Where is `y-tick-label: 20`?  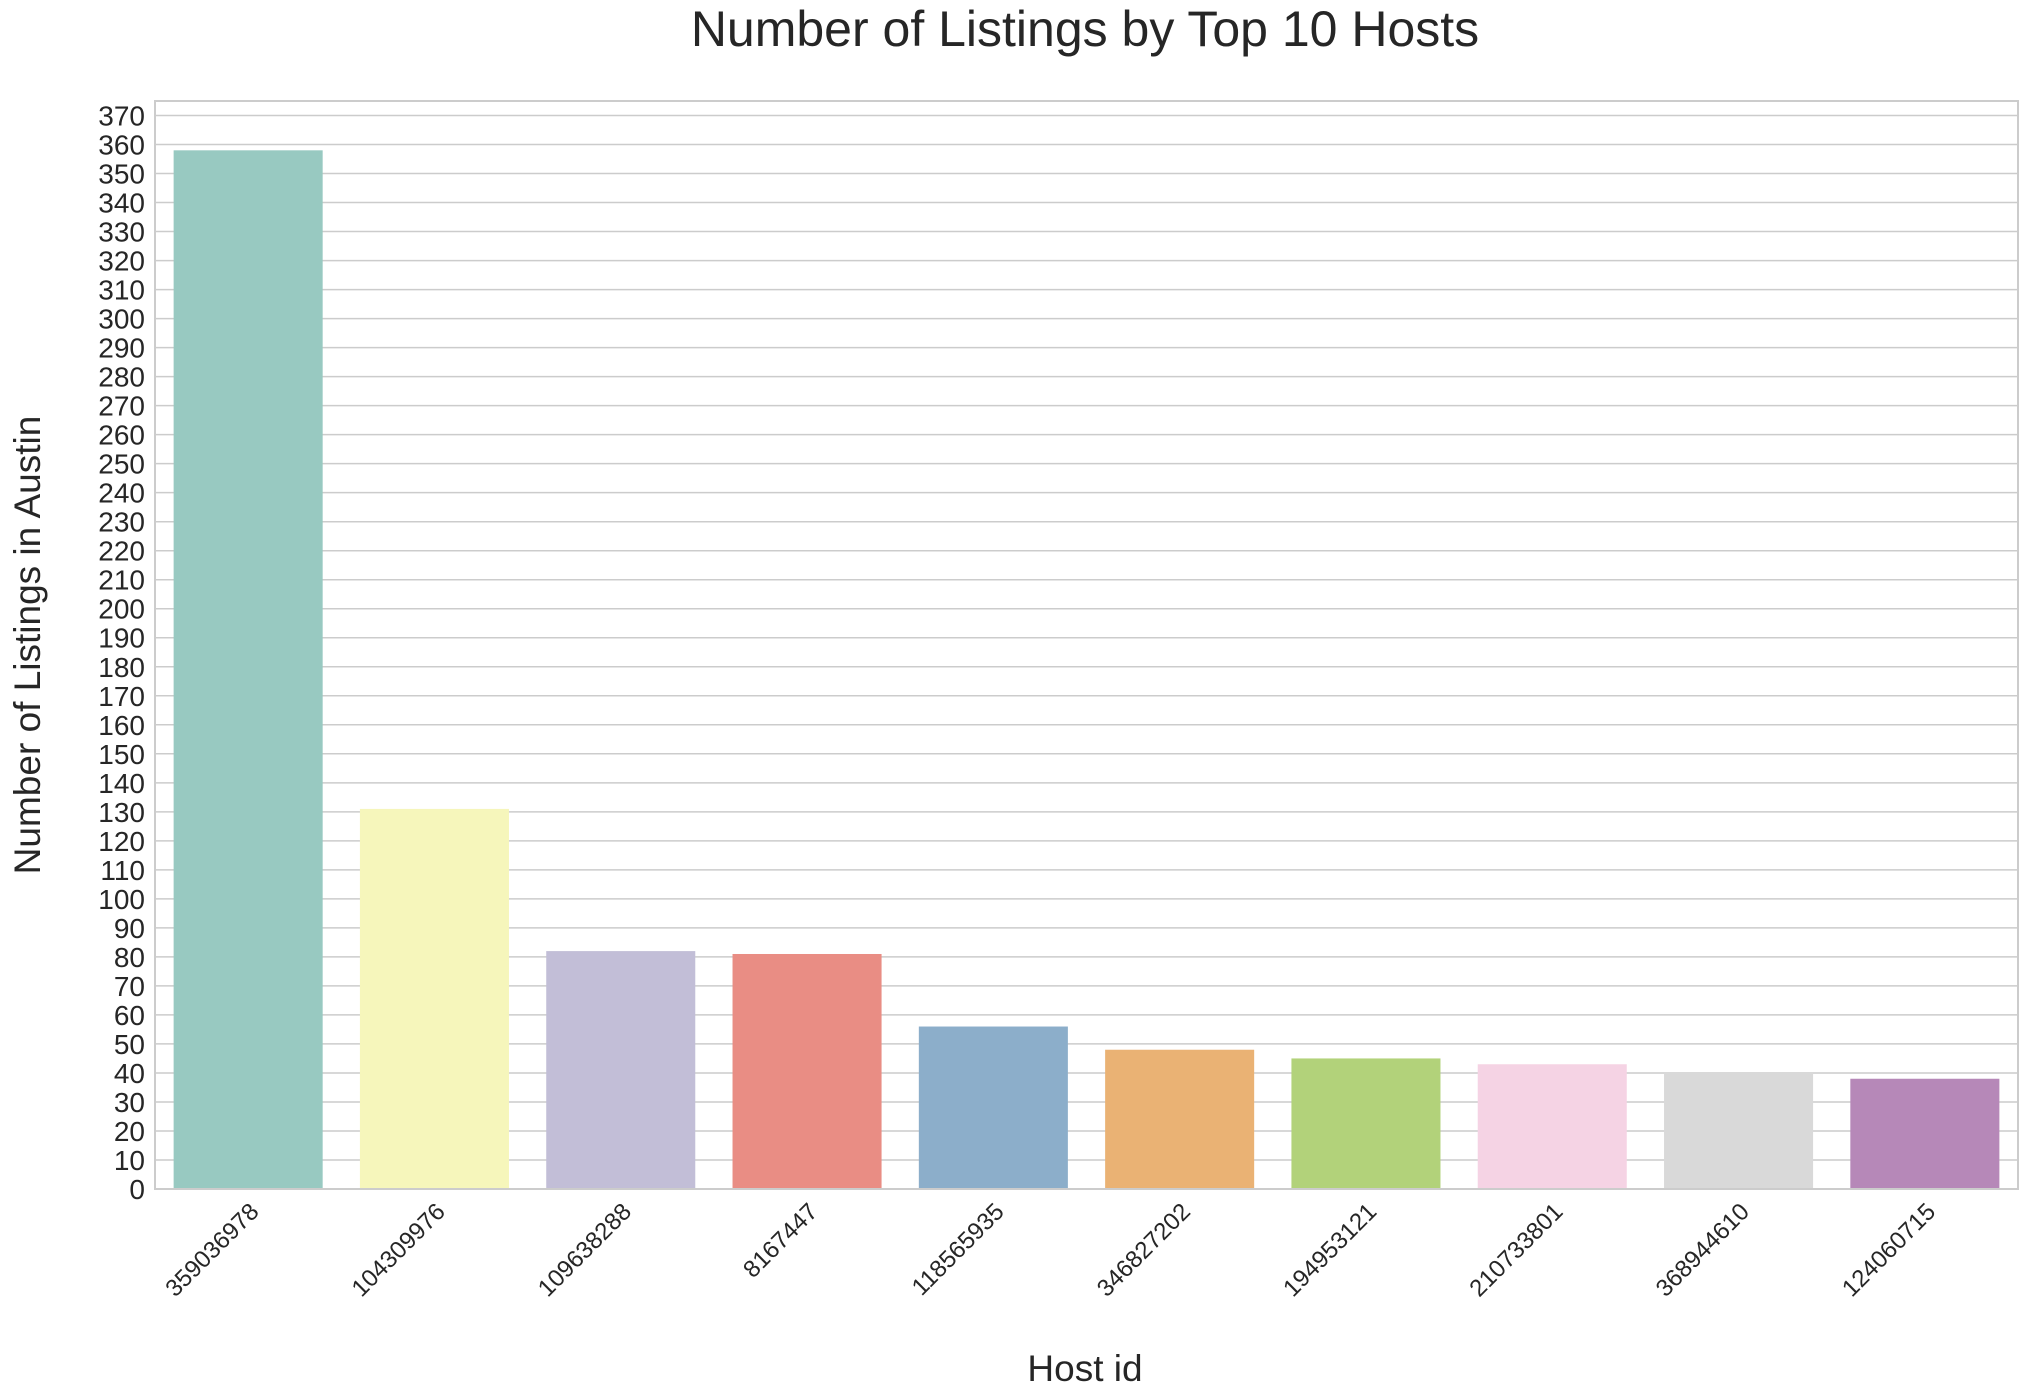 y-tick-label: 20 is located at coordinates (129, 1131).